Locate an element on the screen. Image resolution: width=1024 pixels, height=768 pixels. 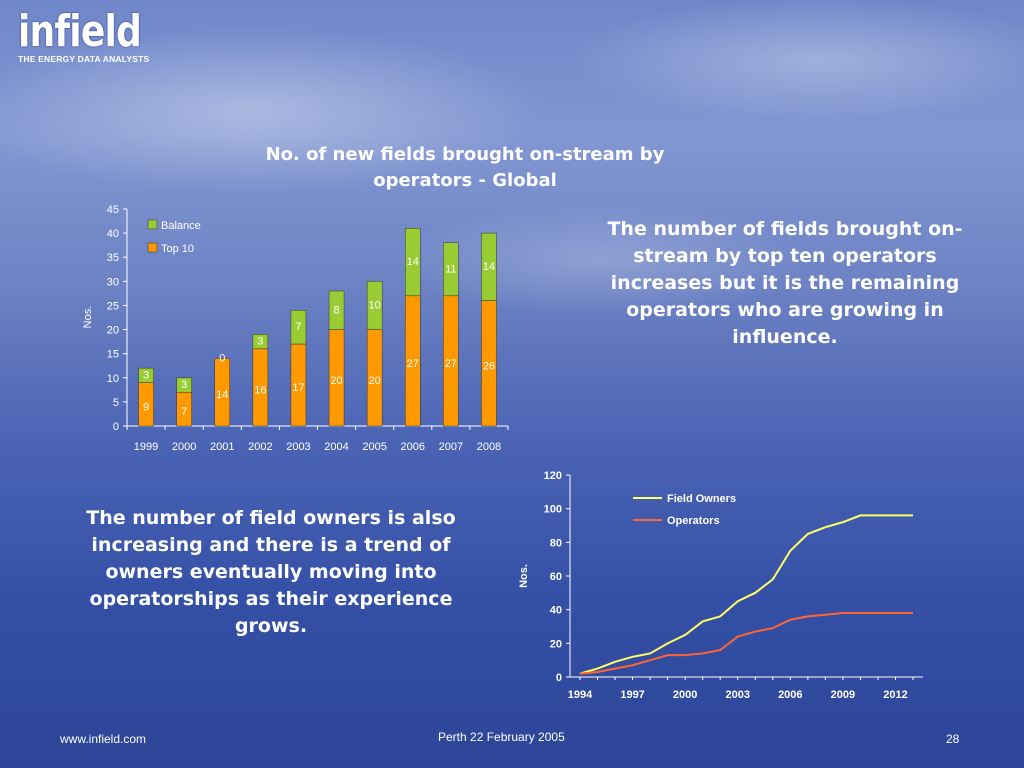
field-owners-line is located at coordinates (746, 594).